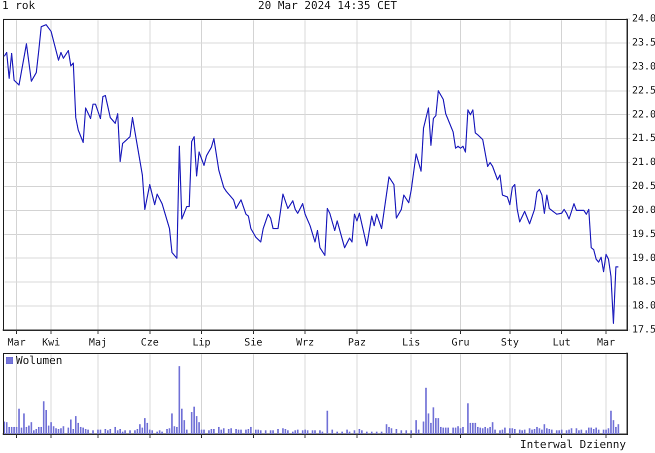 The image size is (655, 453). What do you see at coordinates (643, 210) in the screenshot?
I see `y-tick-label: 20.0` at bounding box center [643, 210].